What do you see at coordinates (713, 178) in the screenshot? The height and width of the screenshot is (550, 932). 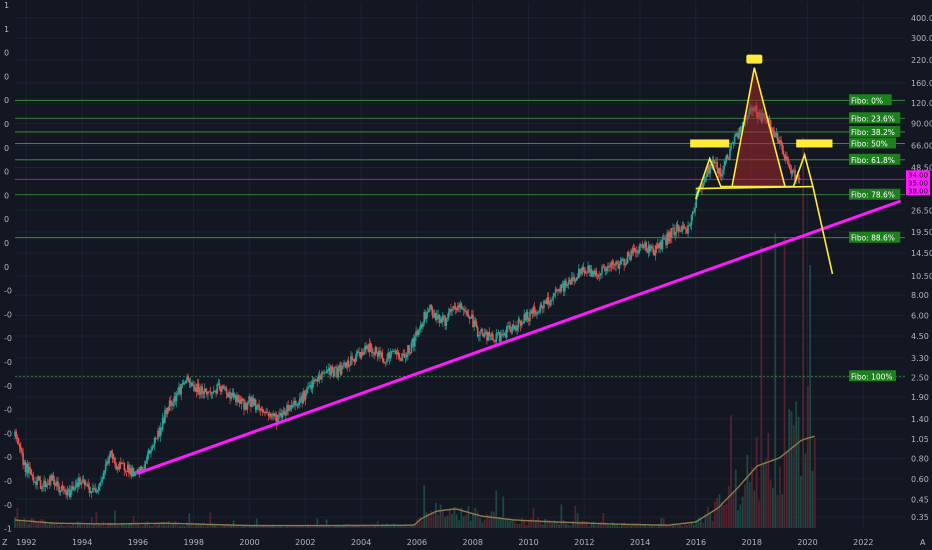 I see `left-shoulder` at bounding box center [713, 178].